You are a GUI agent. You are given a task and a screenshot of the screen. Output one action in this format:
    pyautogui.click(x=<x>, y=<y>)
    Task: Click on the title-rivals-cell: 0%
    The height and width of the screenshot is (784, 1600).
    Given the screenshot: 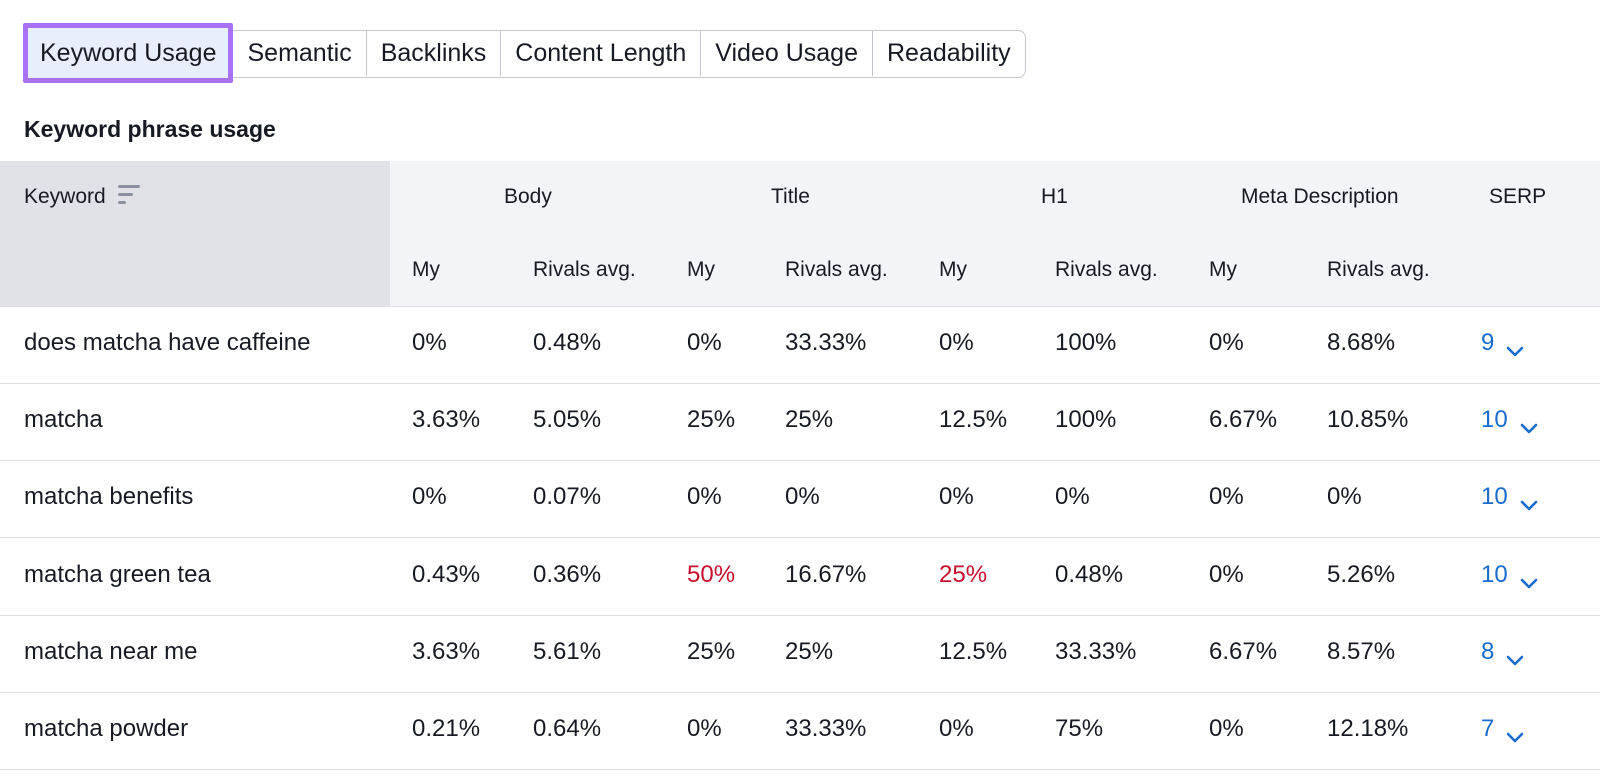 What is the action you would take?
    pyautogui.click(x=802, y=496)
    